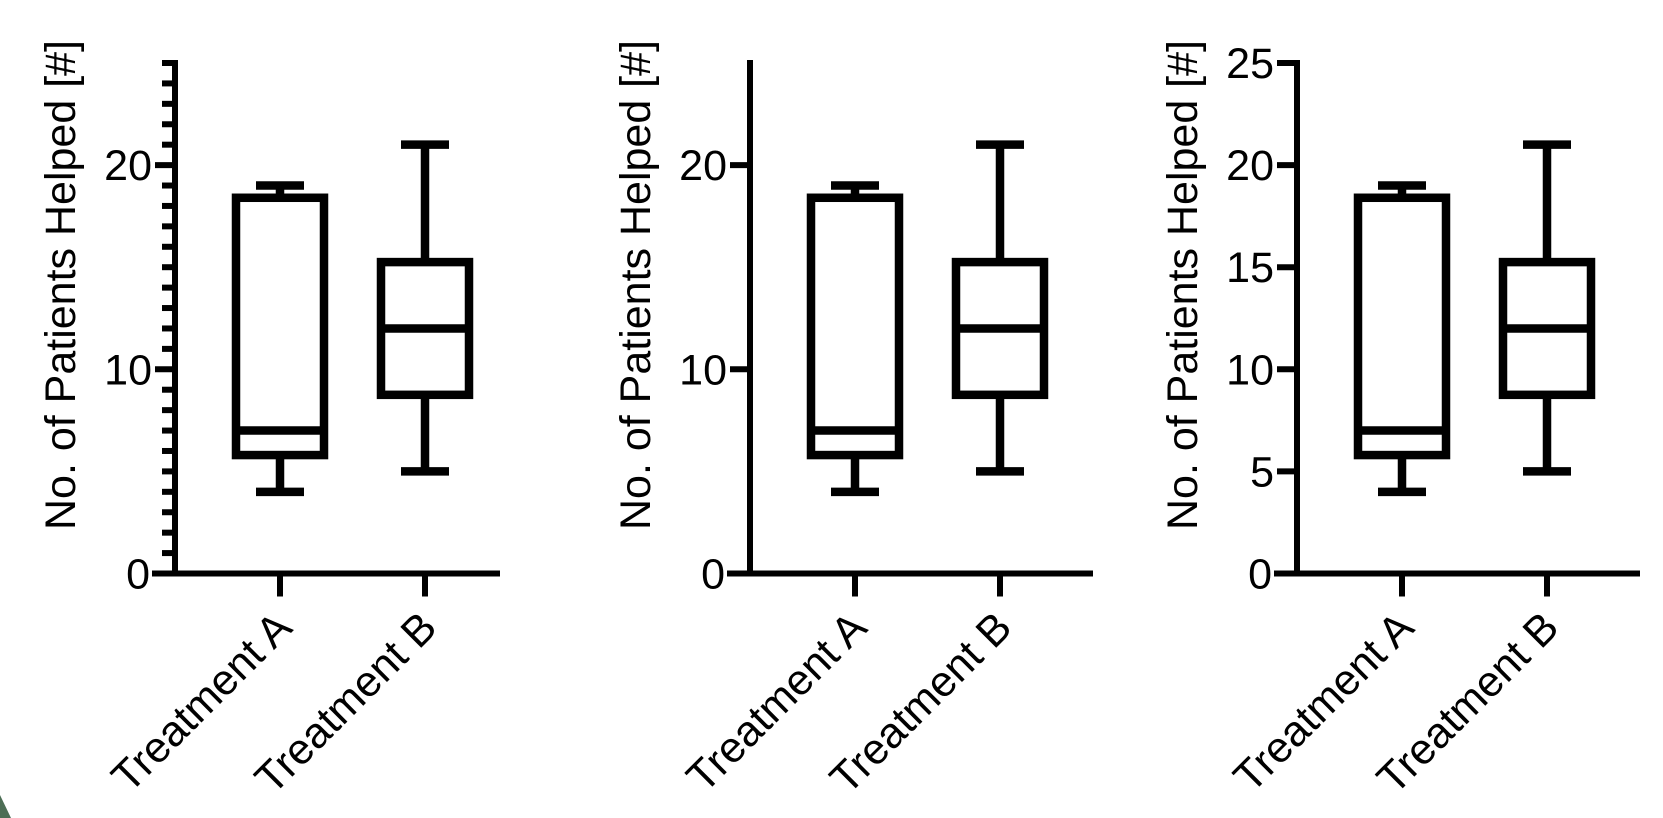 The image size is (1663, 818). Describe the element at coordinates (5, 806) in the screenshot. I see `corner-artifact` at that location.